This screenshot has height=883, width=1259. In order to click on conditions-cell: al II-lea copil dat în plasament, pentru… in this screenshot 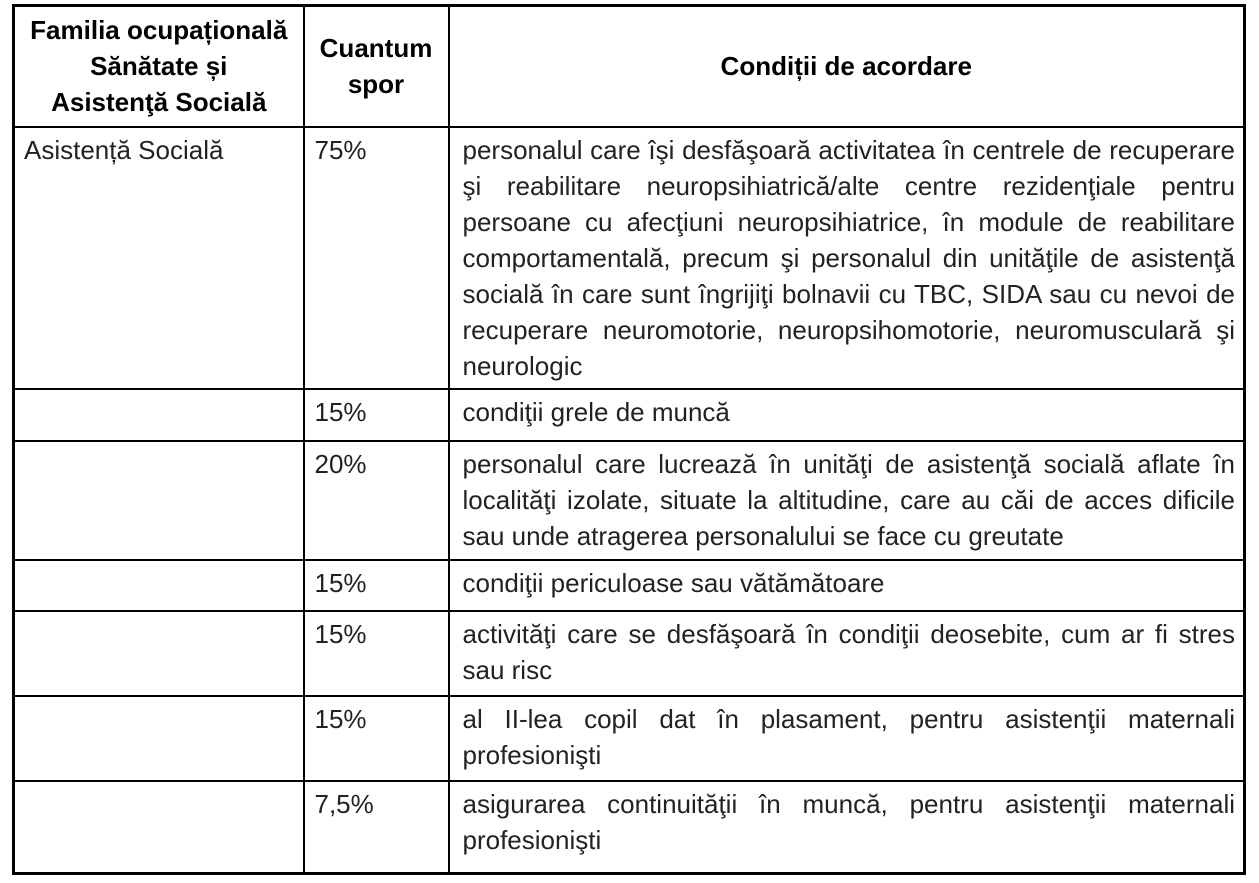, I will do `click(846, 738)`.